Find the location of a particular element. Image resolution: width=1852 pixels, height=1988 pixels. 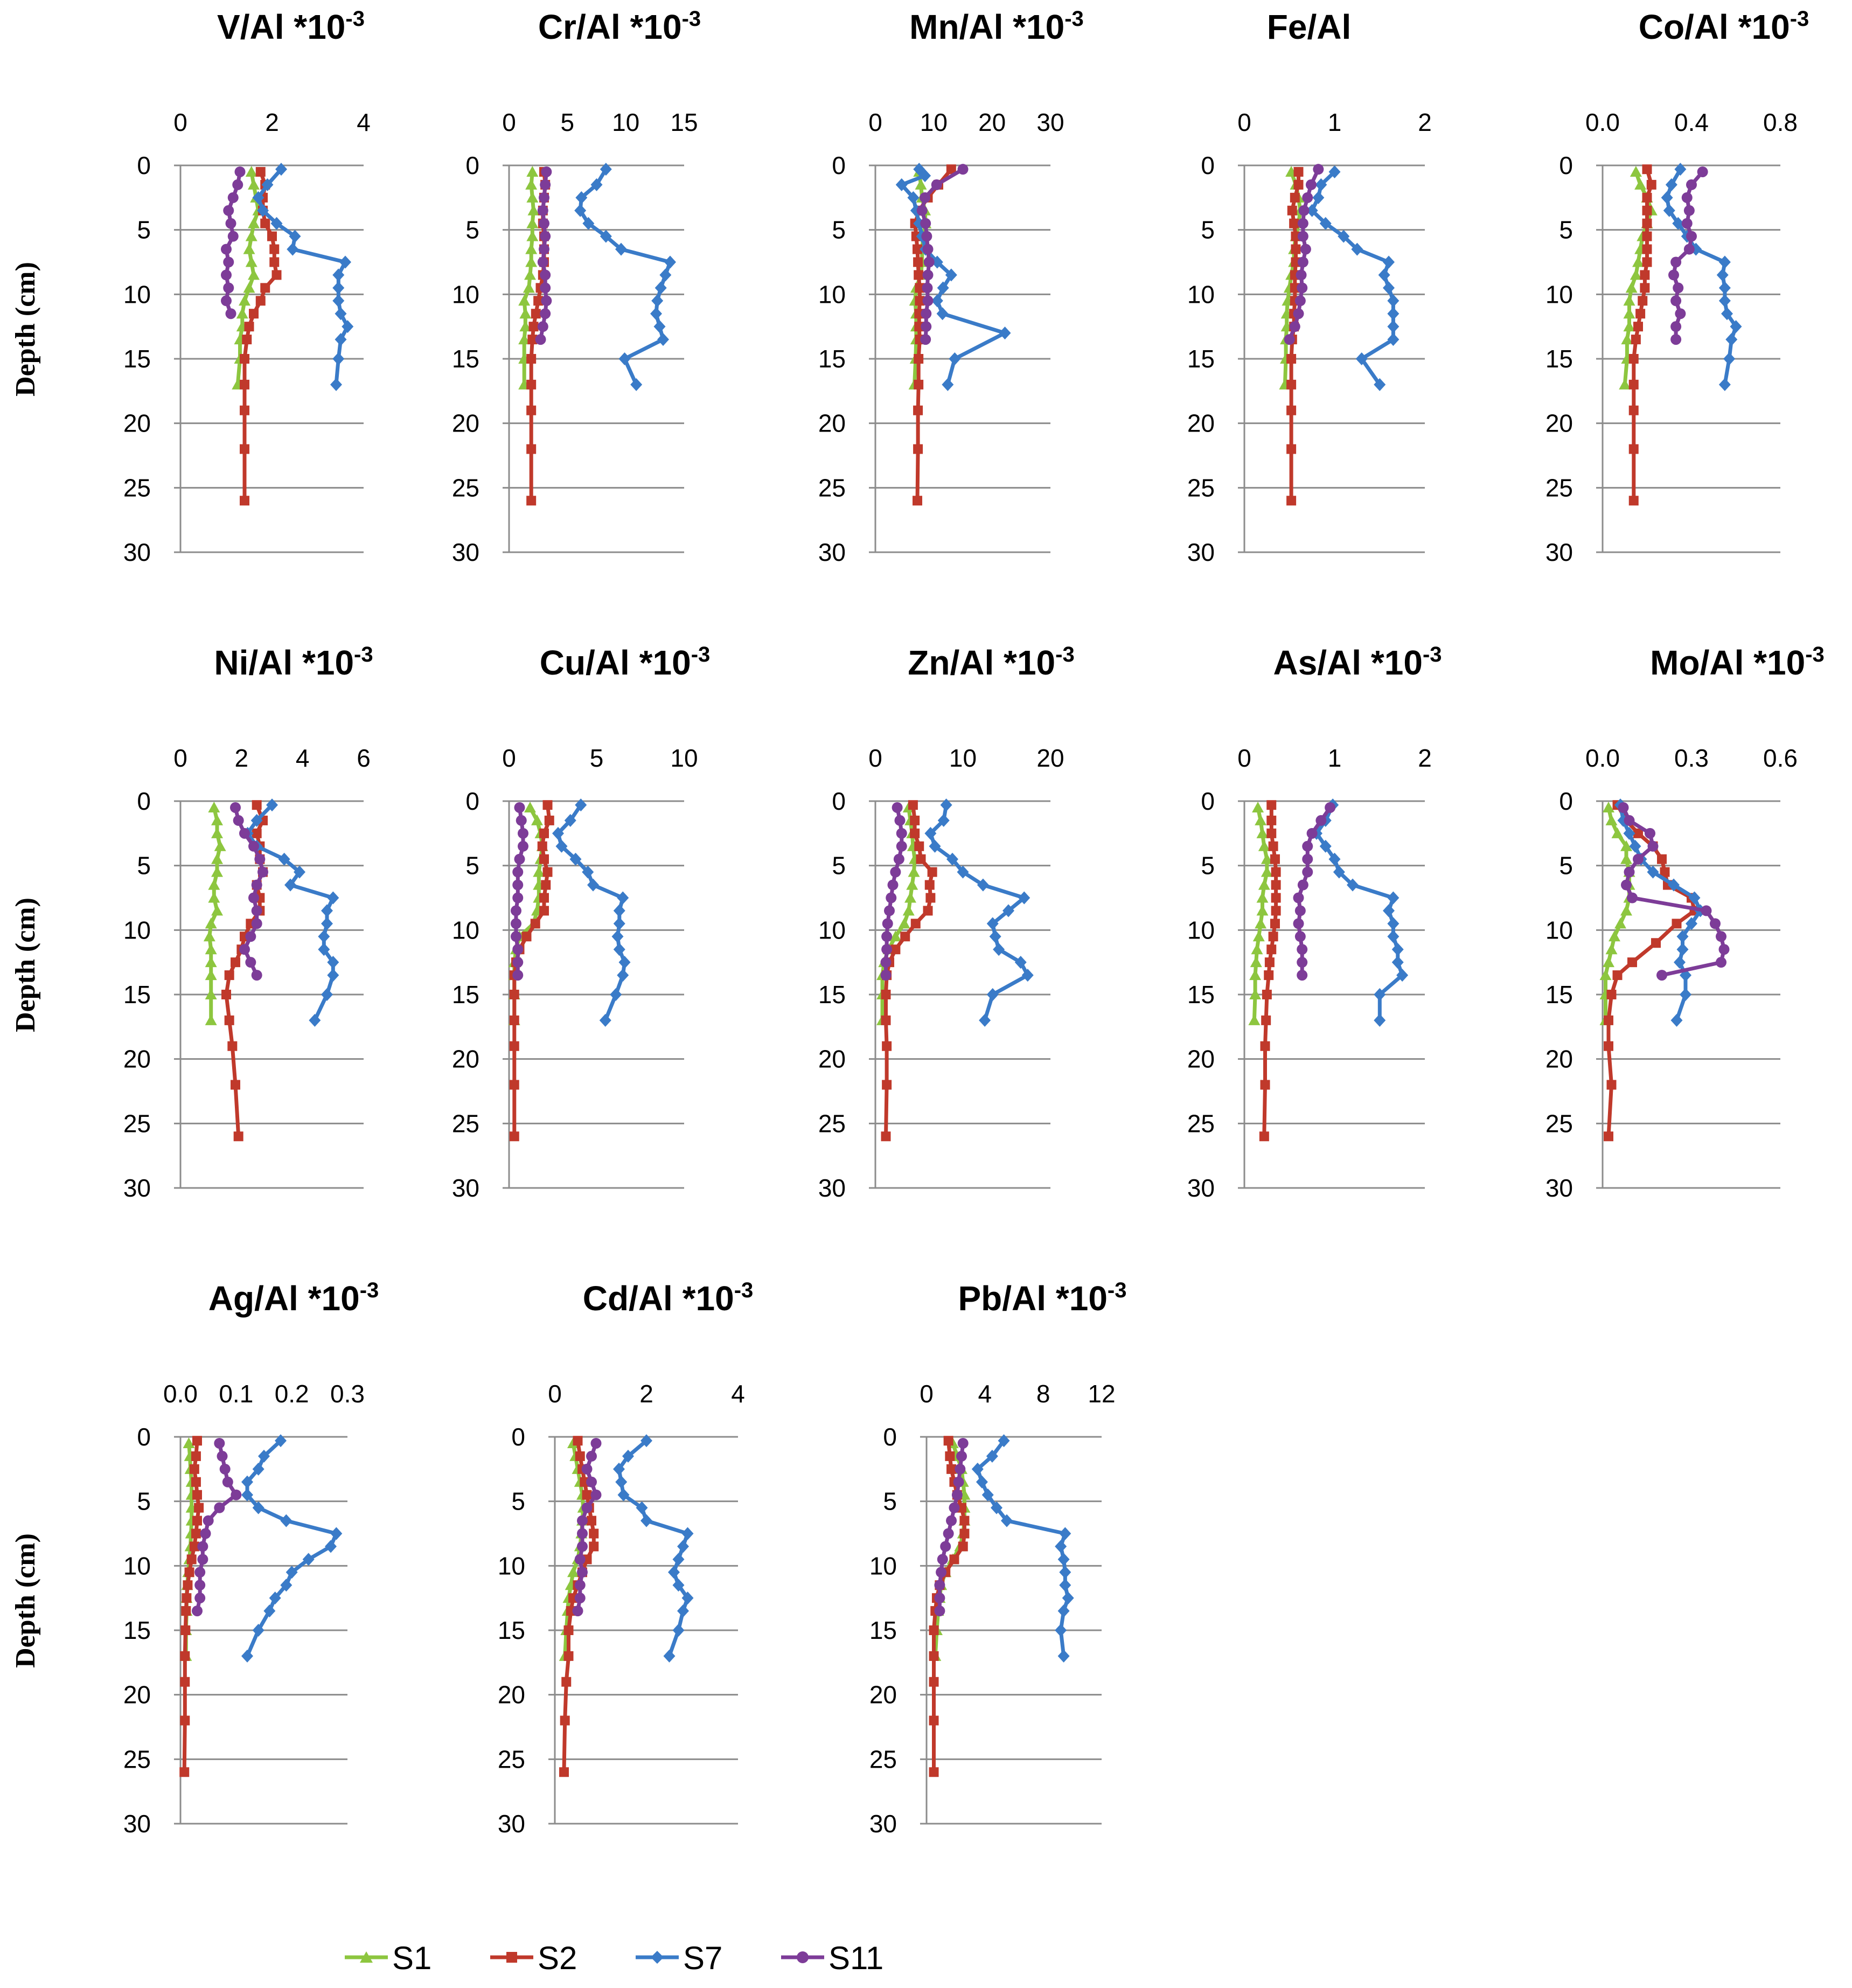

chart-as-al: As/Al *10-3 0 5 10 15 20 25 30 0 1 2 is located at coordinates (1314, 922).